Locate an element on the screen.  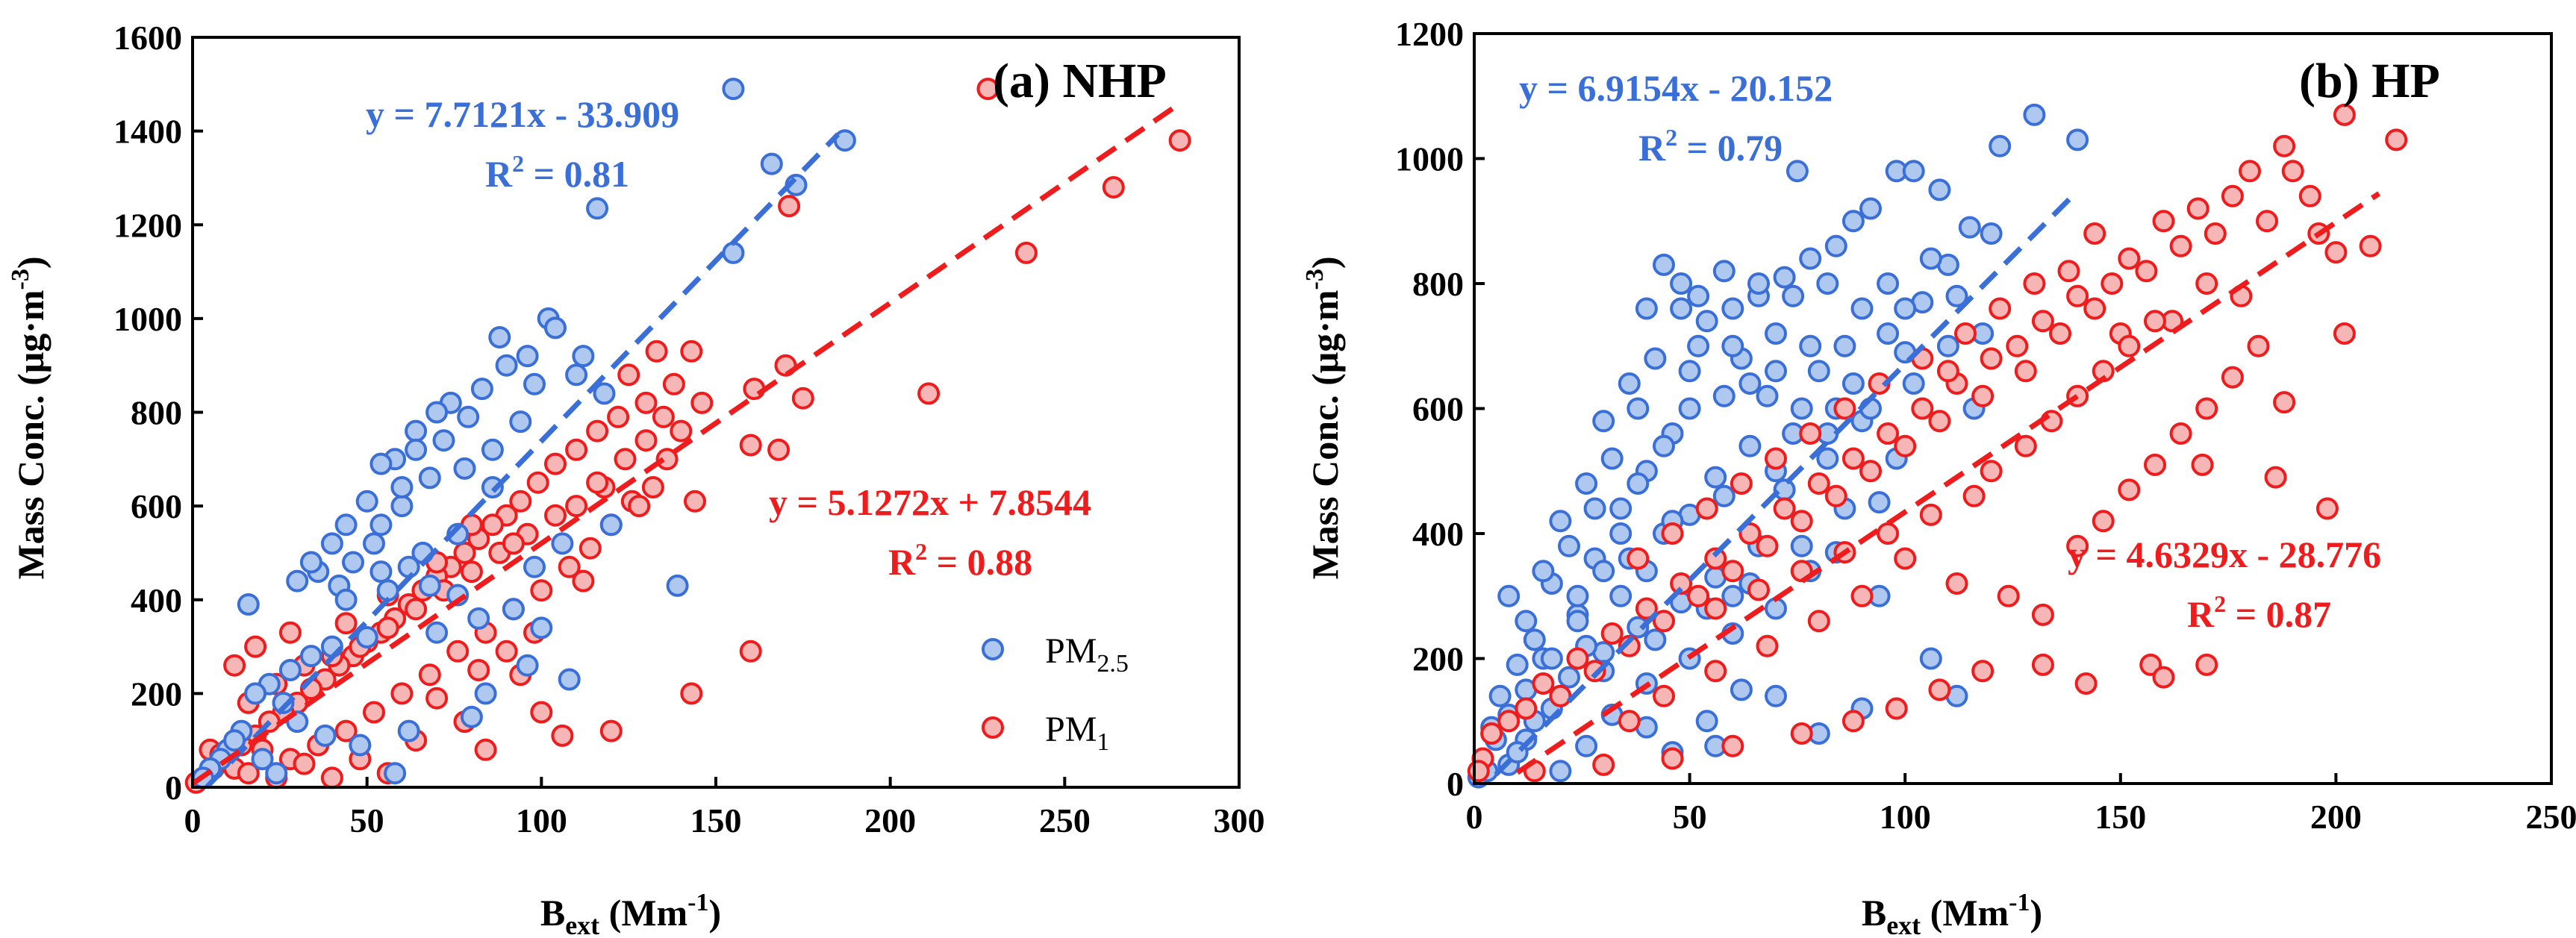
panel-a-x-tick-label: 0 is located at coordinates (193, 820).